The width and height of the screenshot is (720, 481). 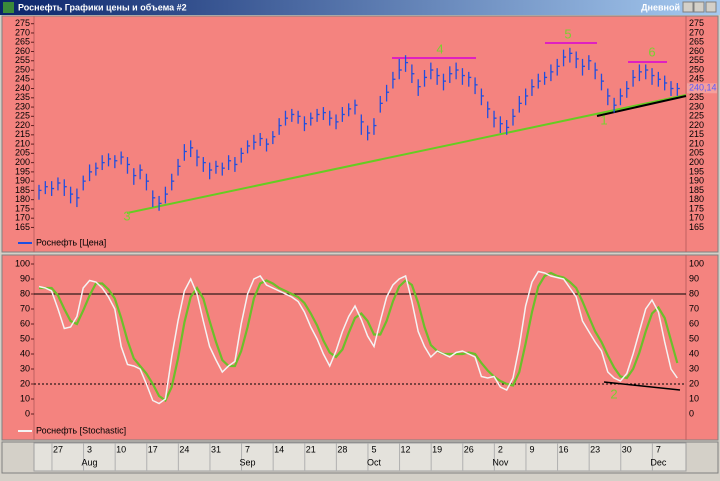 I want to click on y-tick-label: 275, so click(x=22, y=23).